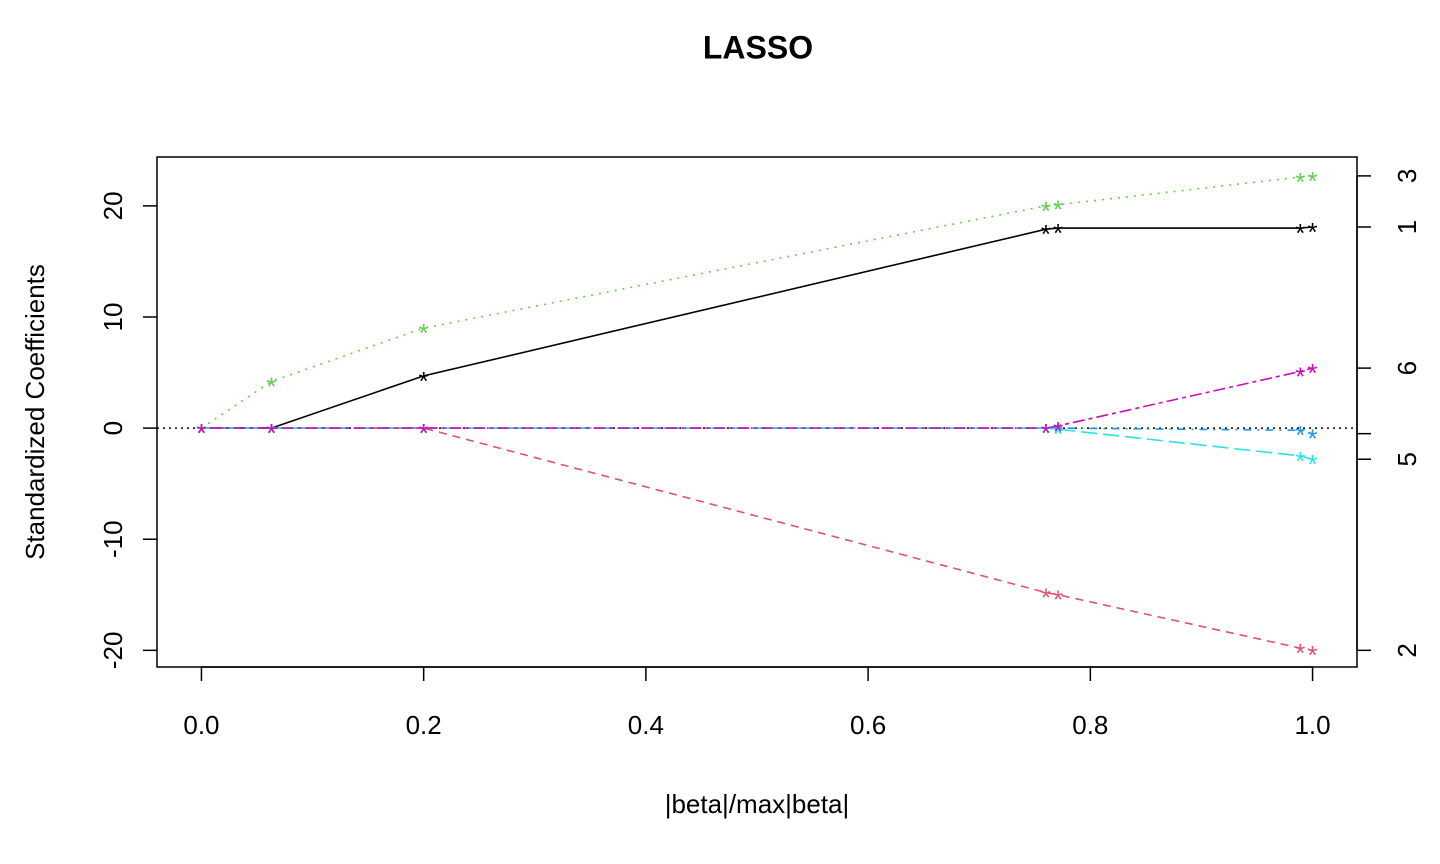 The width and height of the screenshot is (1440, 864). Describe the element at coordinates (424, 725) in the screenshot. I see `x-tick-label: 0.2` at that location.